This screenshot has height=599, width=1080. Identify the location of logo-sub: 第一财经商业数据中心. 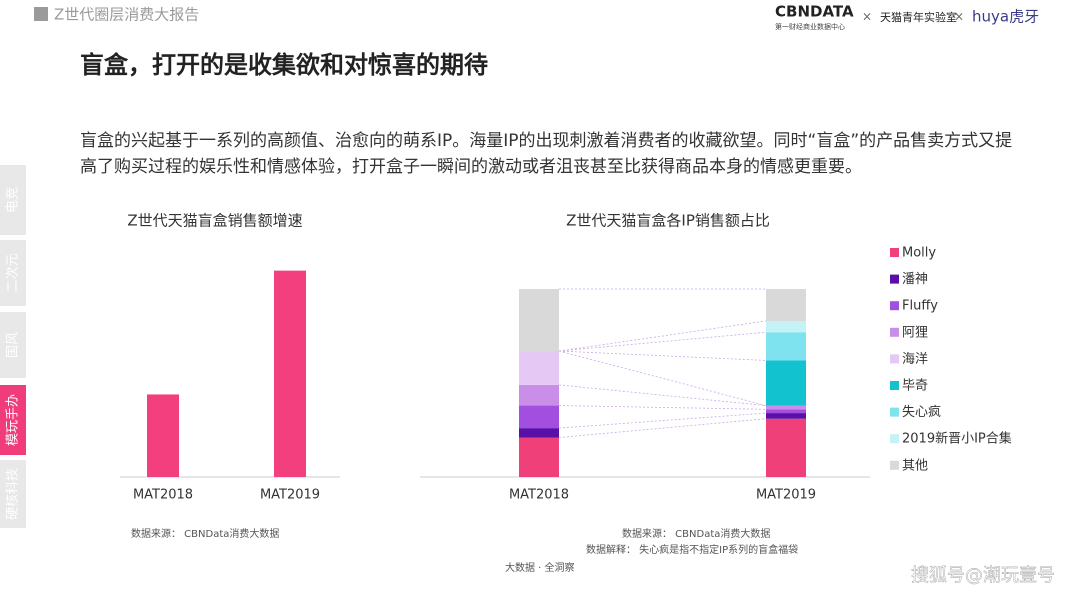
(810, 26).